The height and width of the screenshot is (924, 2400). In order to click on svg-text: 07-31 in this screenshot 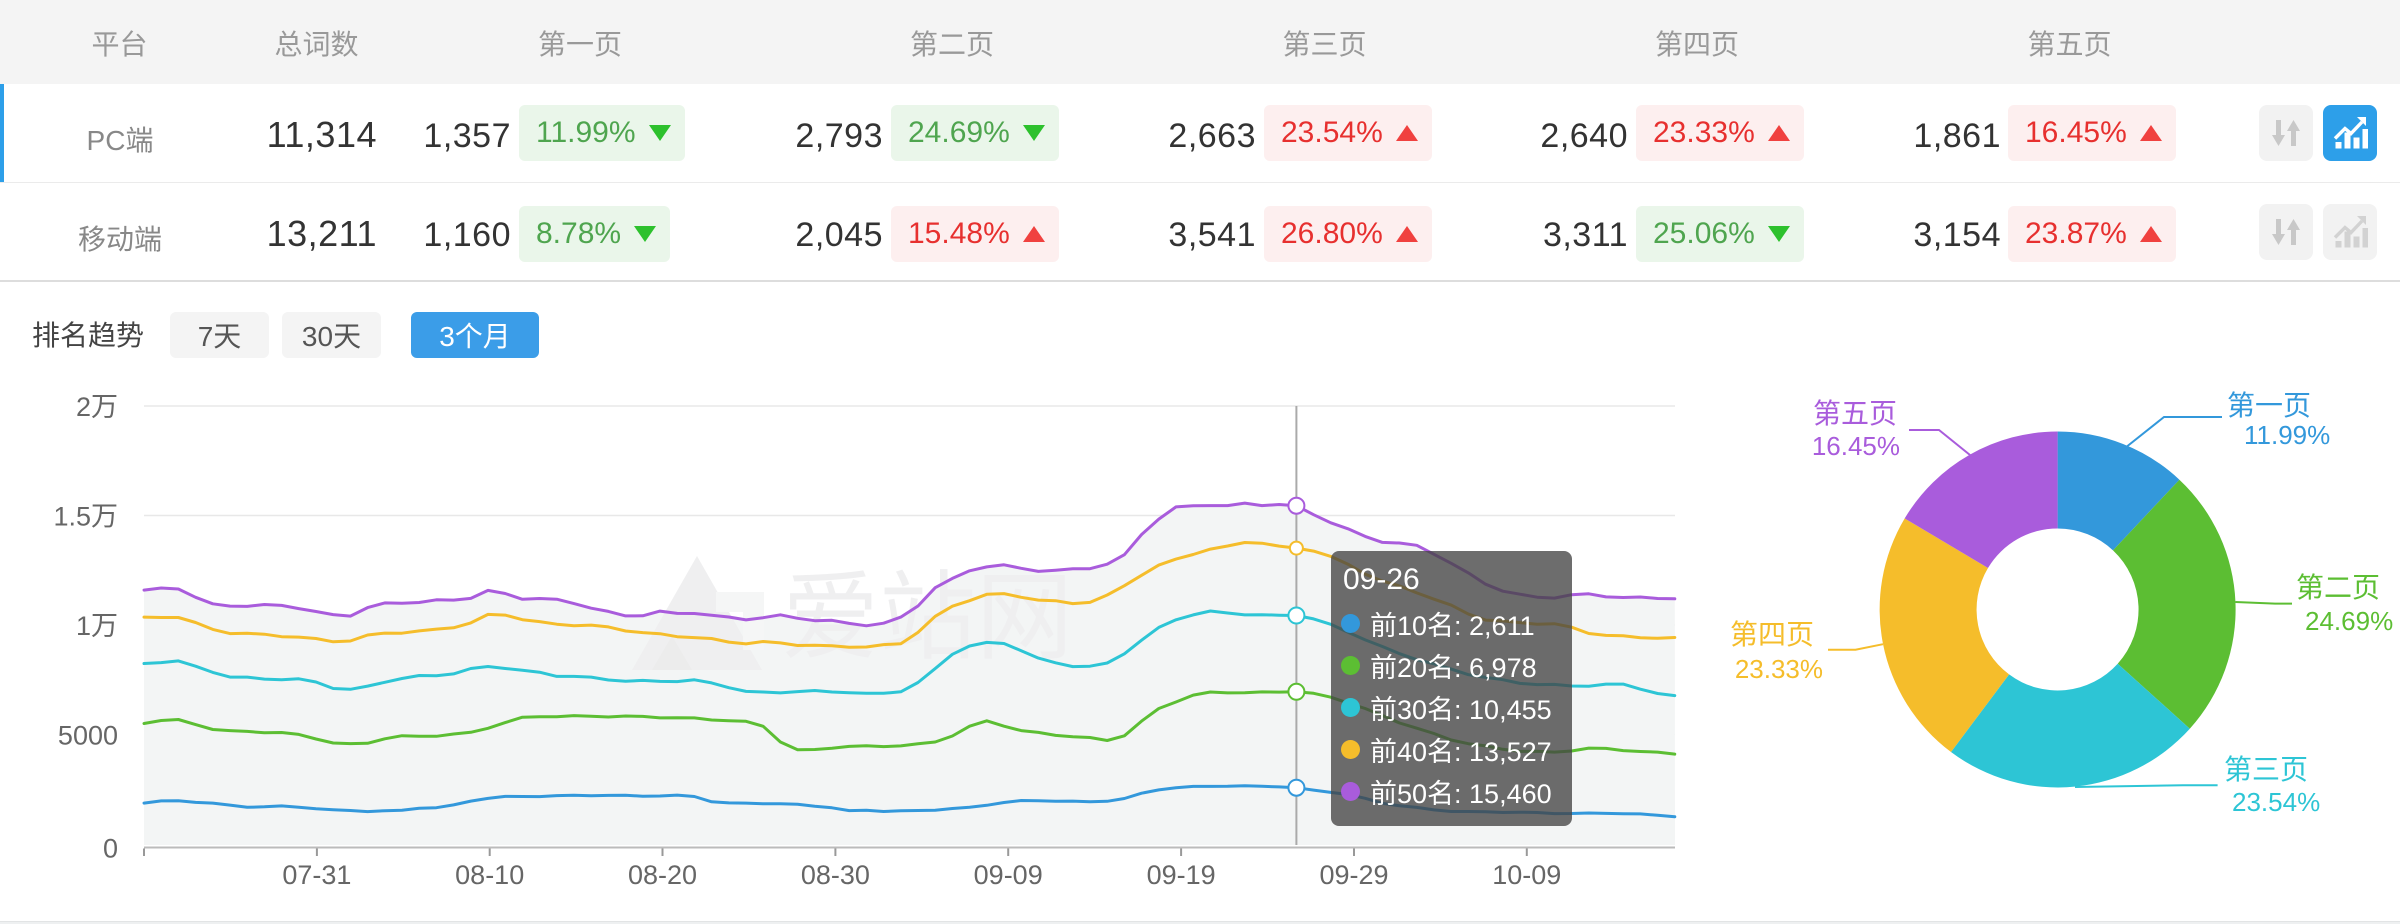, I will do `click(316, 875)`.